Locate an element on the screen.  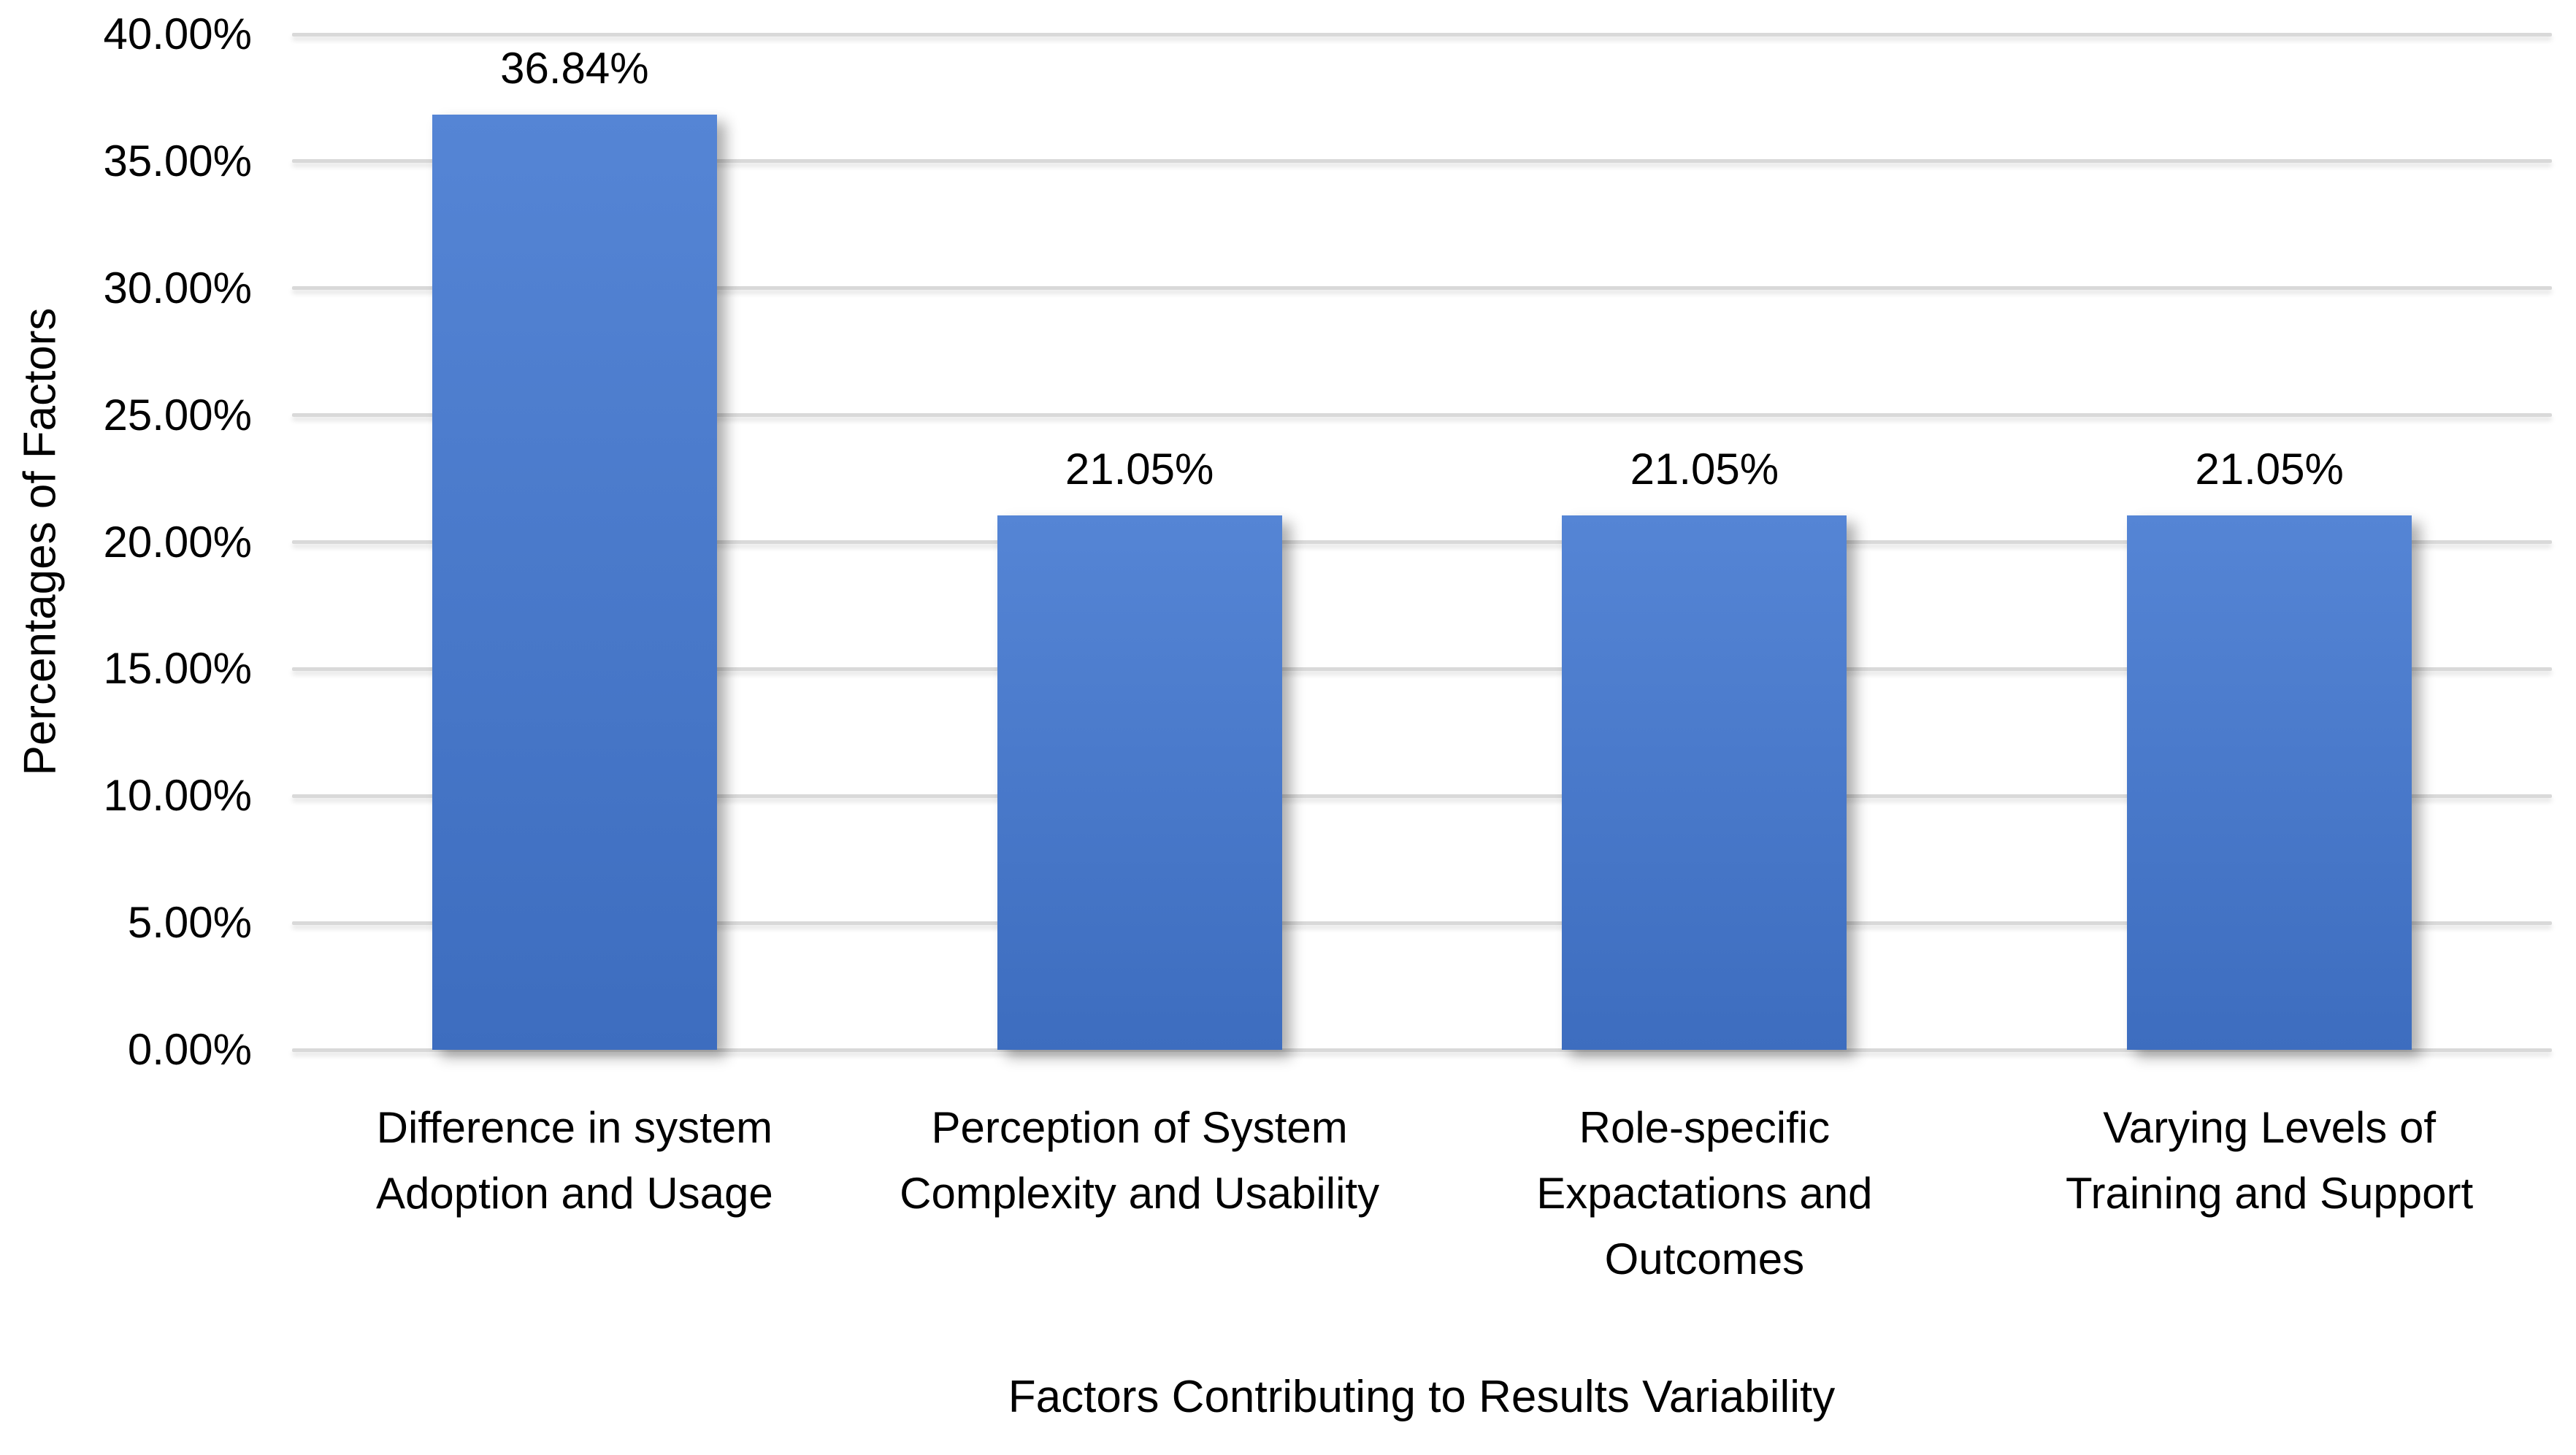
y-axis-tick-label: 15.00% is located at coordinates (178, 669).